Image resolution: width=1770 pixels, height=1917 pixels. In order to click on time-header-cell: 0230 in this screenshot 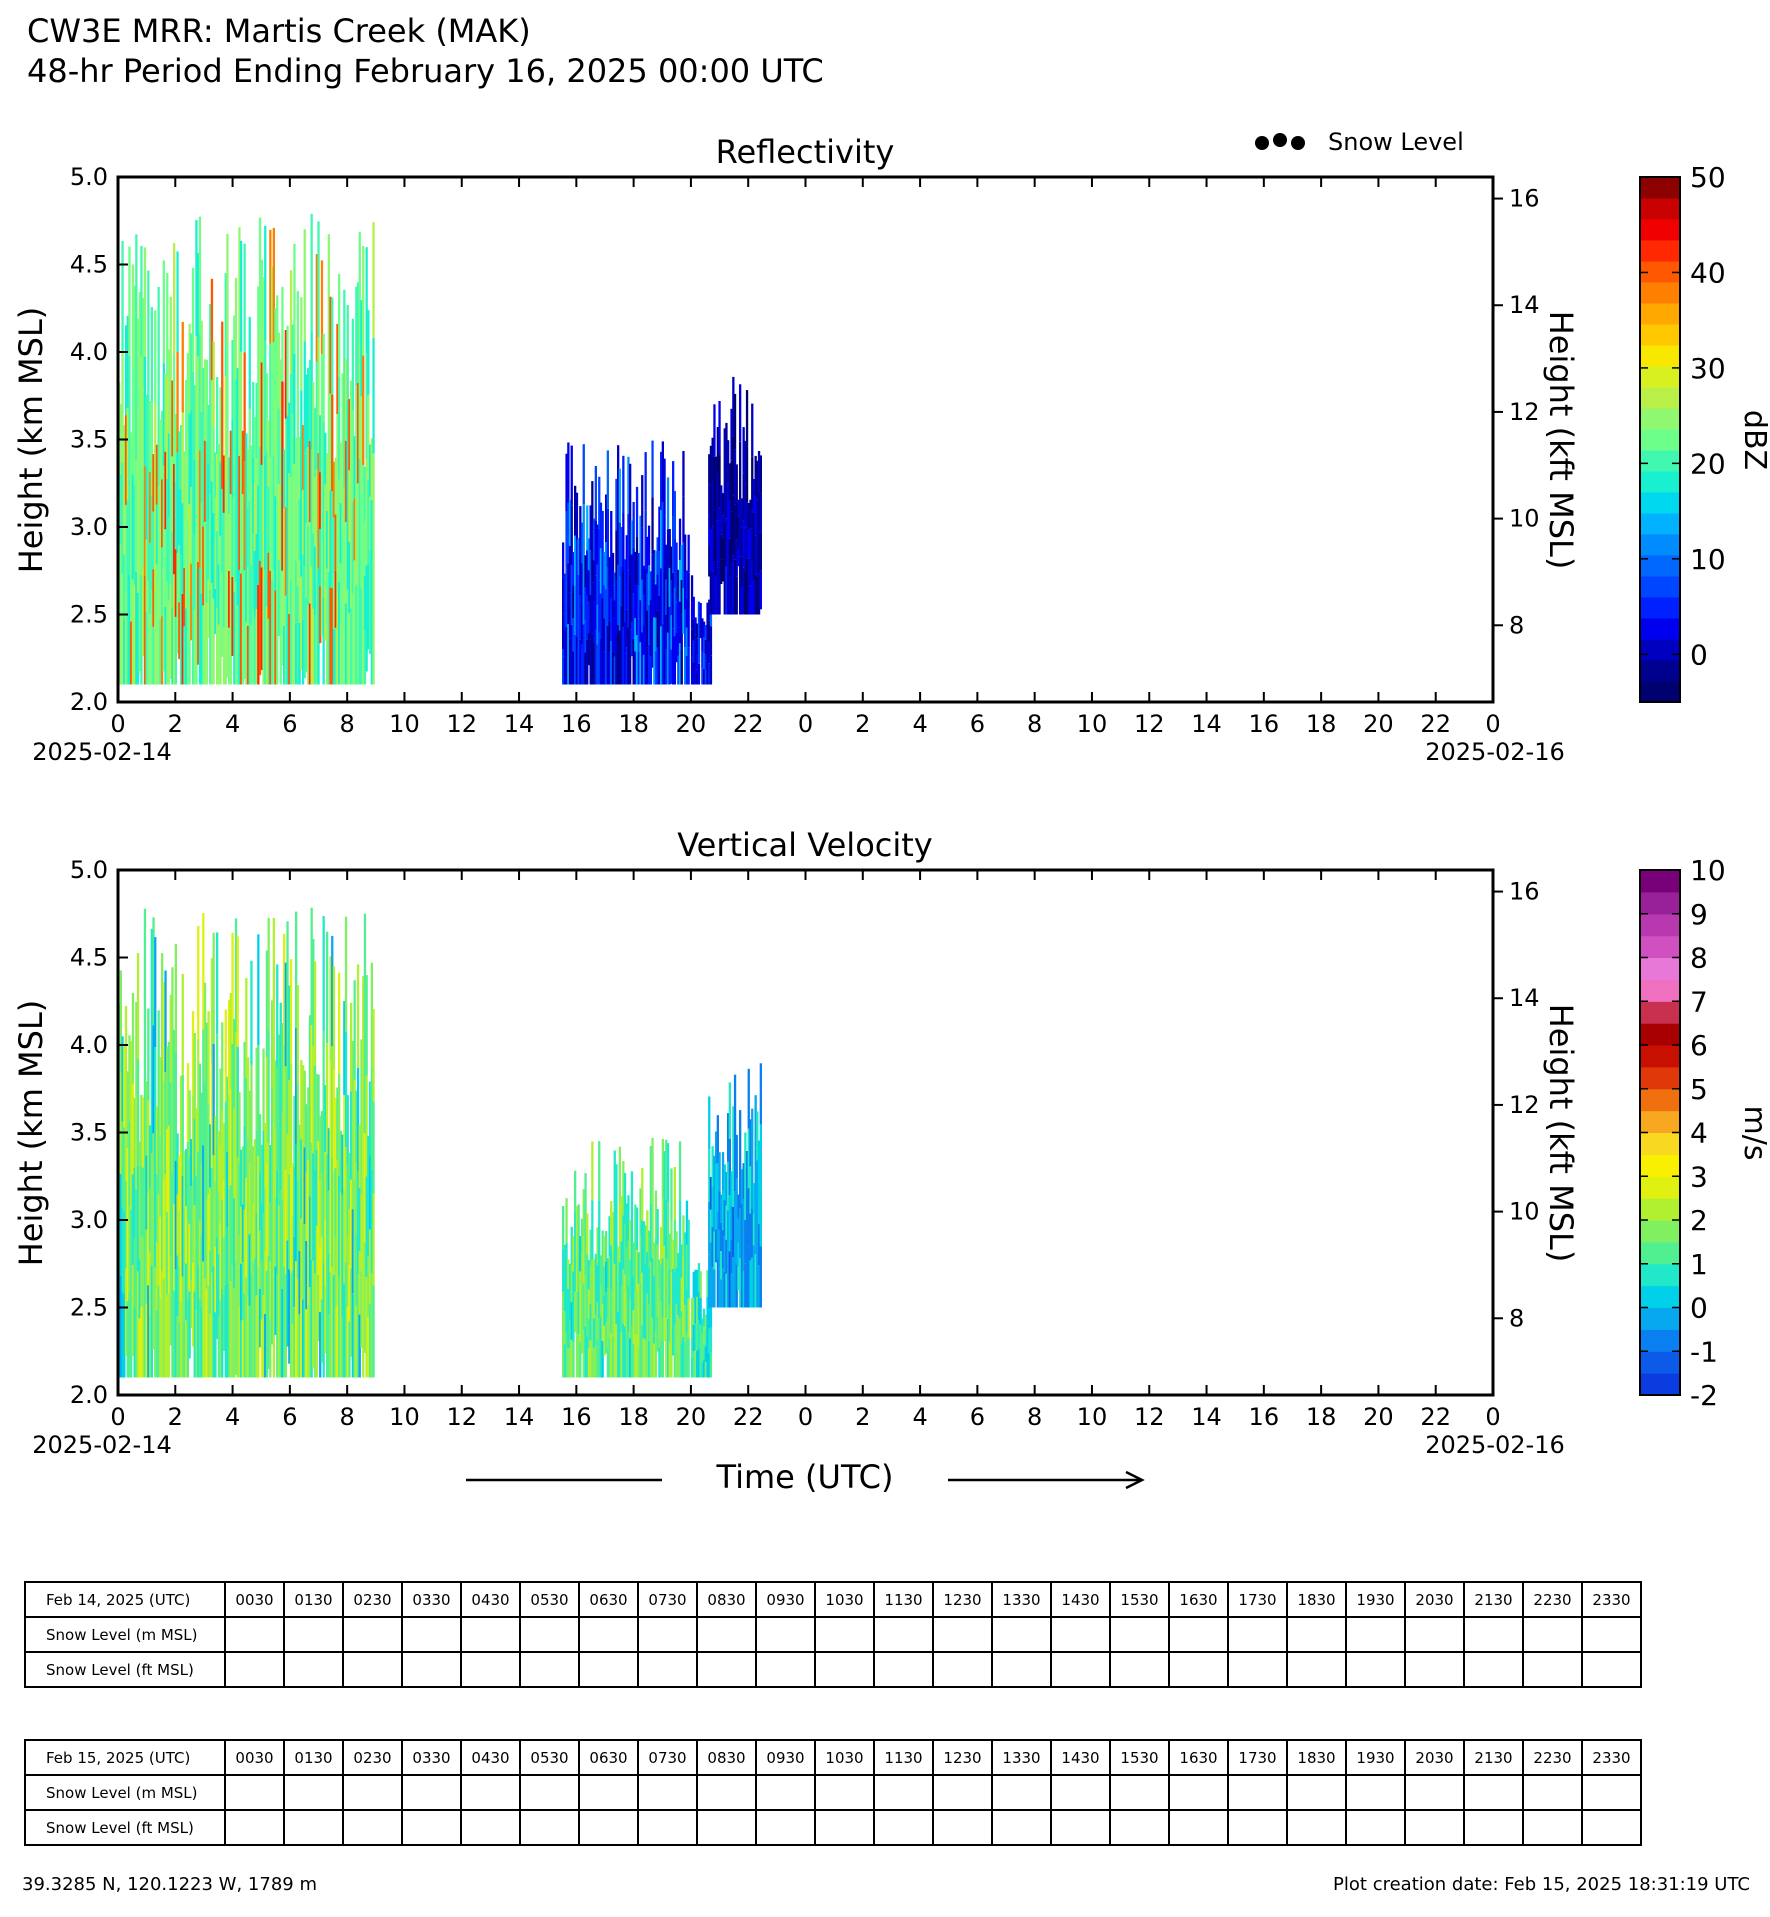, I will do `click(372, 1599)`.